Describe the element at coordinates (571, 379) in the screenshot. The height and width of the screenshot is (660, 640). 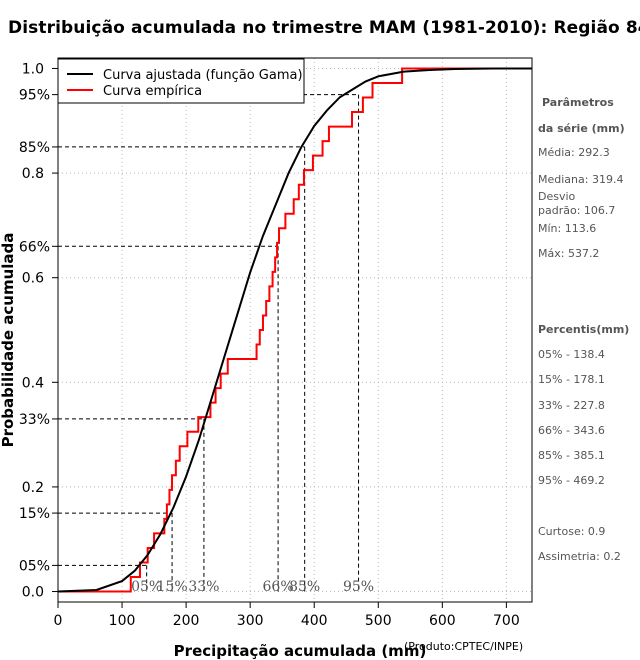
I see `percentil-15: 15% - 178.1` at that location.